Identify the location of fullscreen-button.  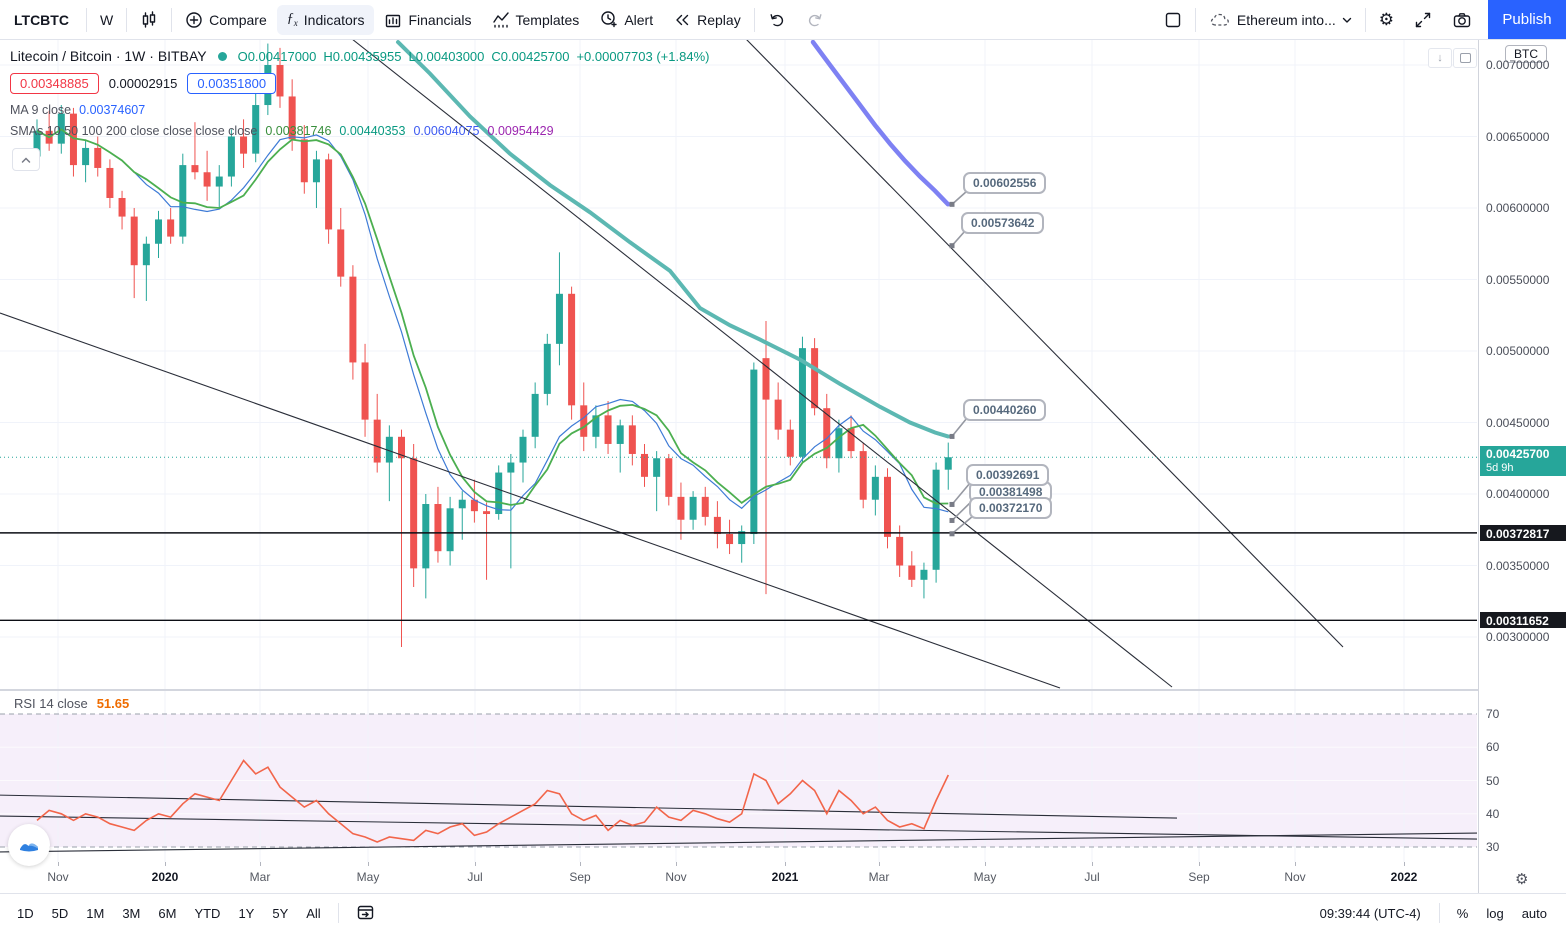
(1423, 20).